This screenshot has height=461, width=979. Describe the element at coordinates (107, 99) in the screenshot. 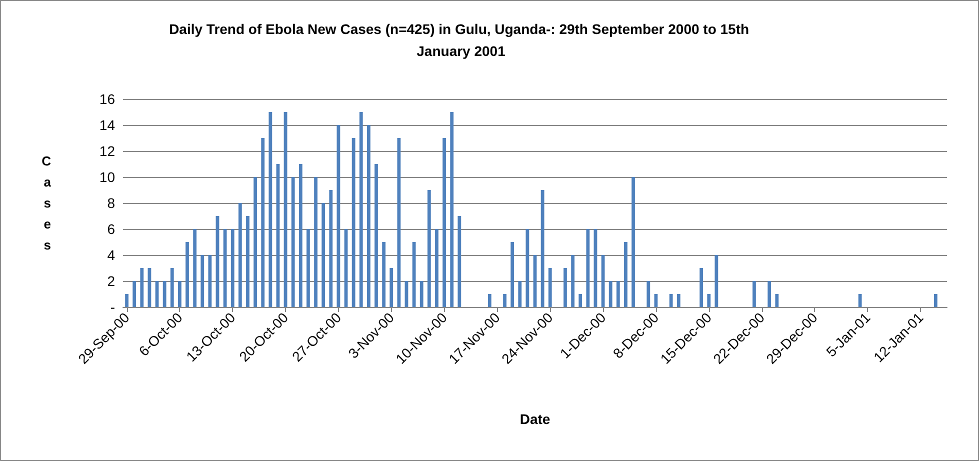

I see `y-tick-label: 16` at that location.